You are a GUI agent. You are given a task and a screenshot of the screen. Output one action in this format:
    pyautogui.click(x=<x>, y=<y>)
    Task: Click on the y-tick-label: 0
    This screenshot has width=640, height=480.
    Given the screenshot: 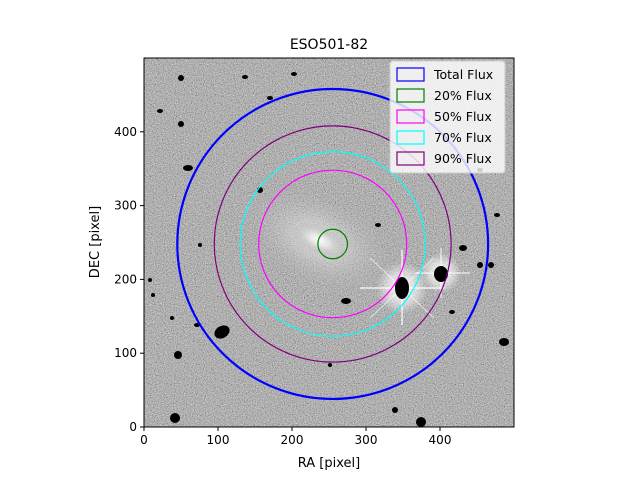 What is the action you would take?
    pyautogui.click(x=133, y=427)
    